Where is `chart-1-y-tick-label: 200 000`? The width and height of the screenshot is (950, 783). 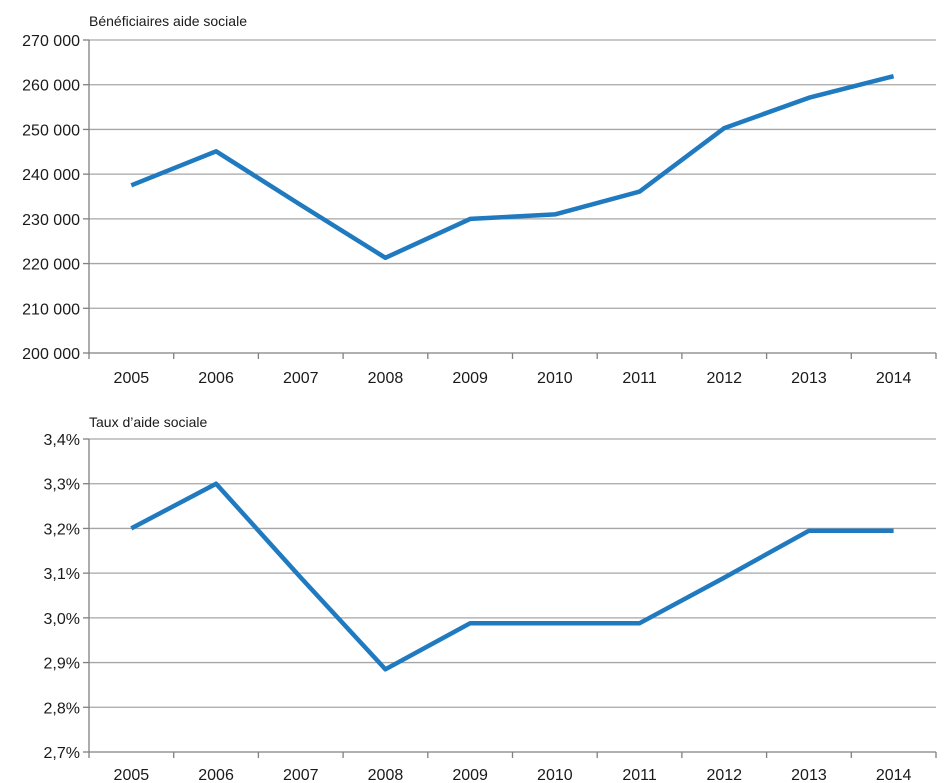 chart-1-y-tick-label: 200 000 is located at coordinates (51, 354).